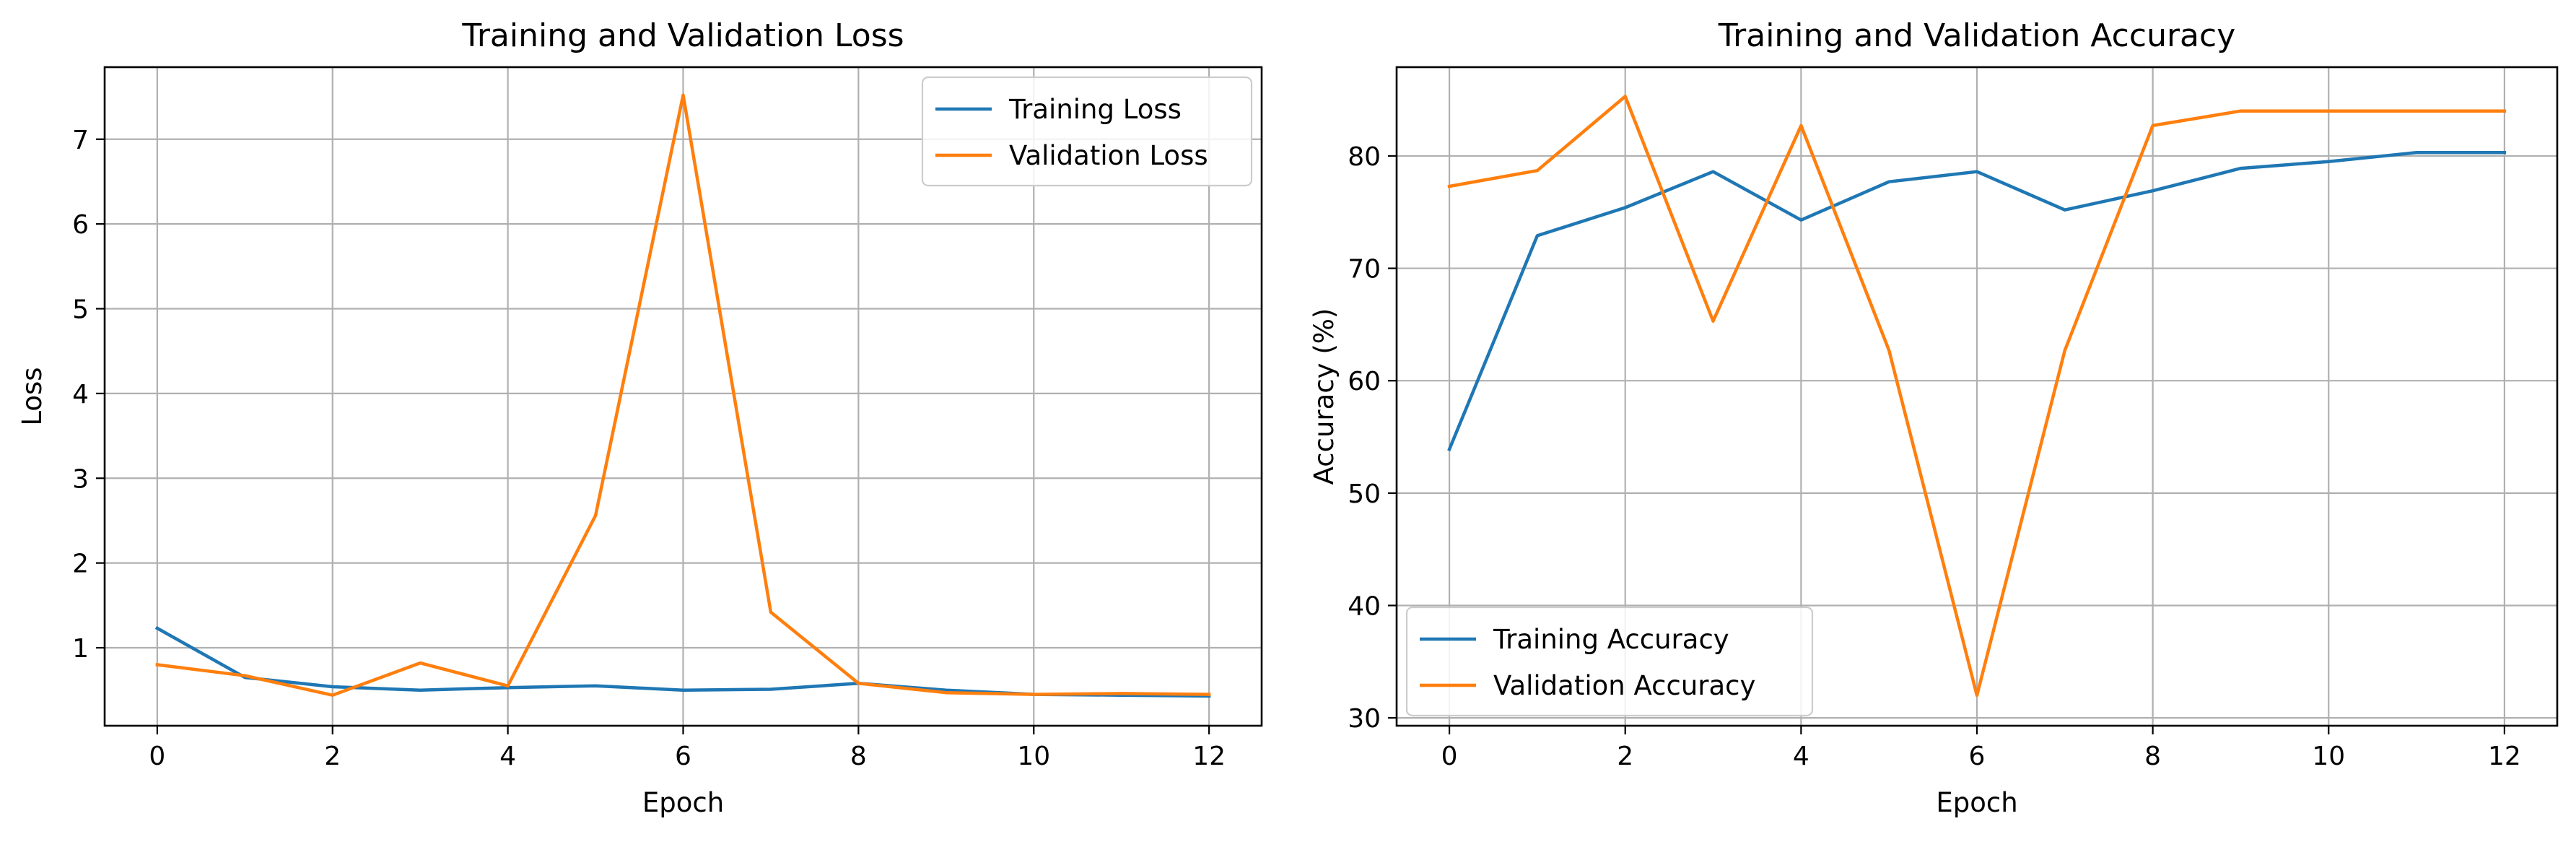 This screenshot has height=842, width=2576. I want to click on chart-title: Training and Validation Loss, so click(682, 35).